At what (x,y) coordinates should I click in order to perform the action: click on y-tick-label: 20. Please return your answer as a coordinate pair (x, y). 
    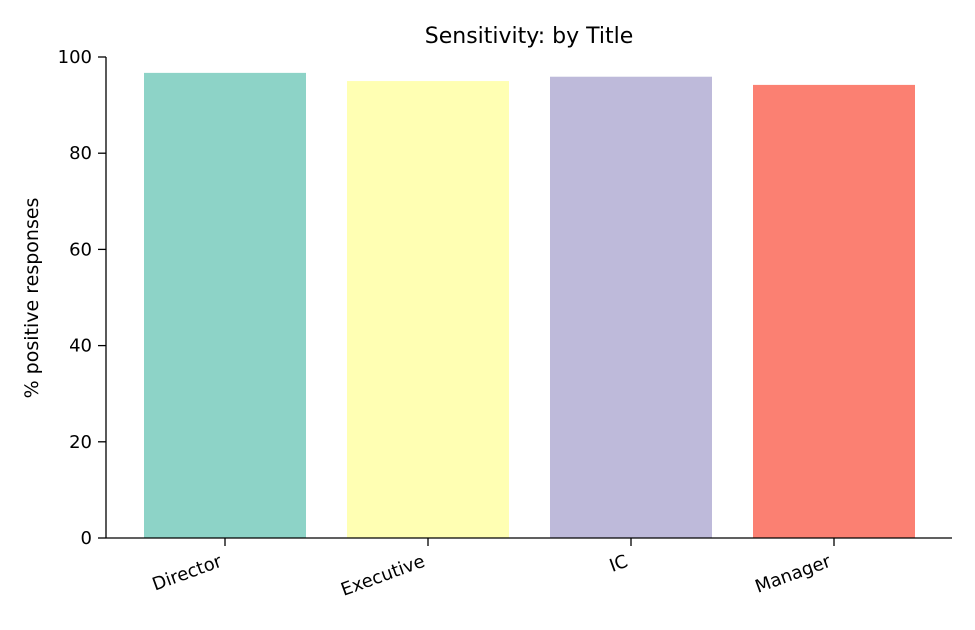
    Looking at the image, I should click on (80, 442).